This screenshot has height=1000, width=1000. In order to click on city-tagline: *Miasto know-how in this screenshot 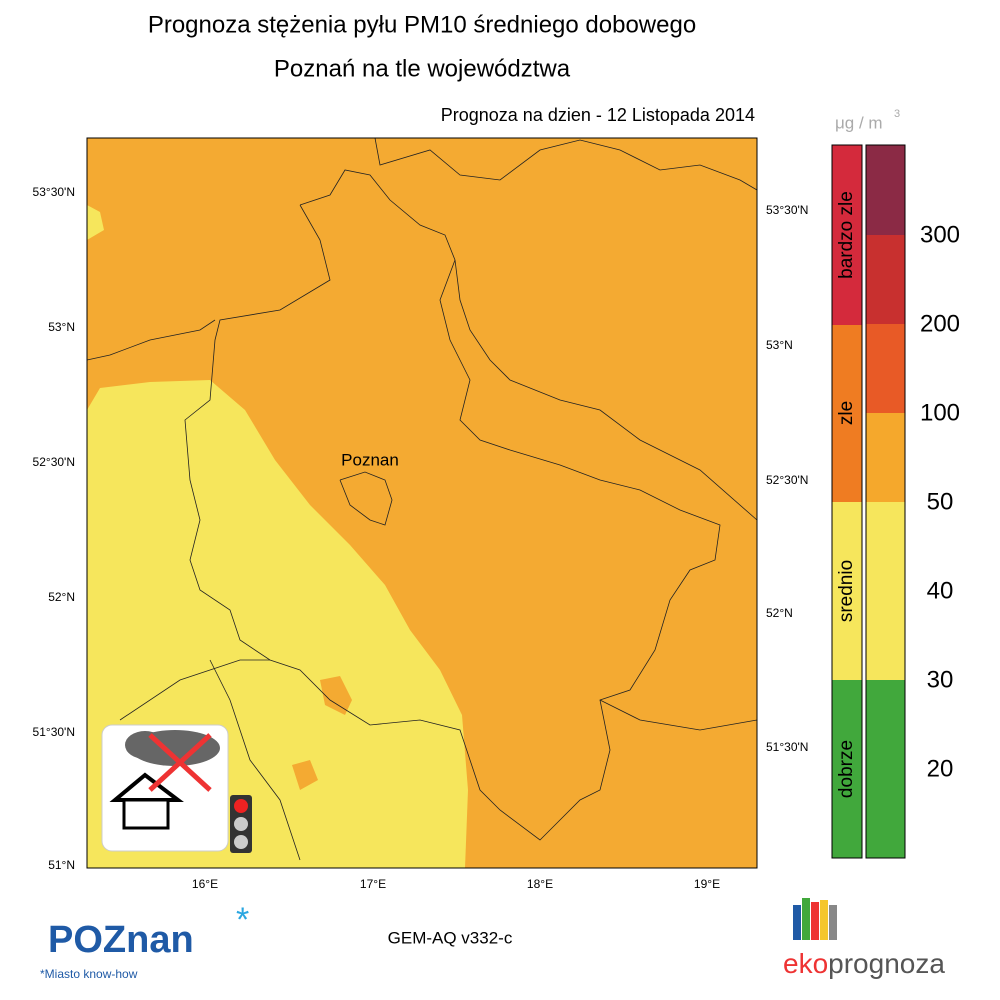, I will do `click(89, 974)`.